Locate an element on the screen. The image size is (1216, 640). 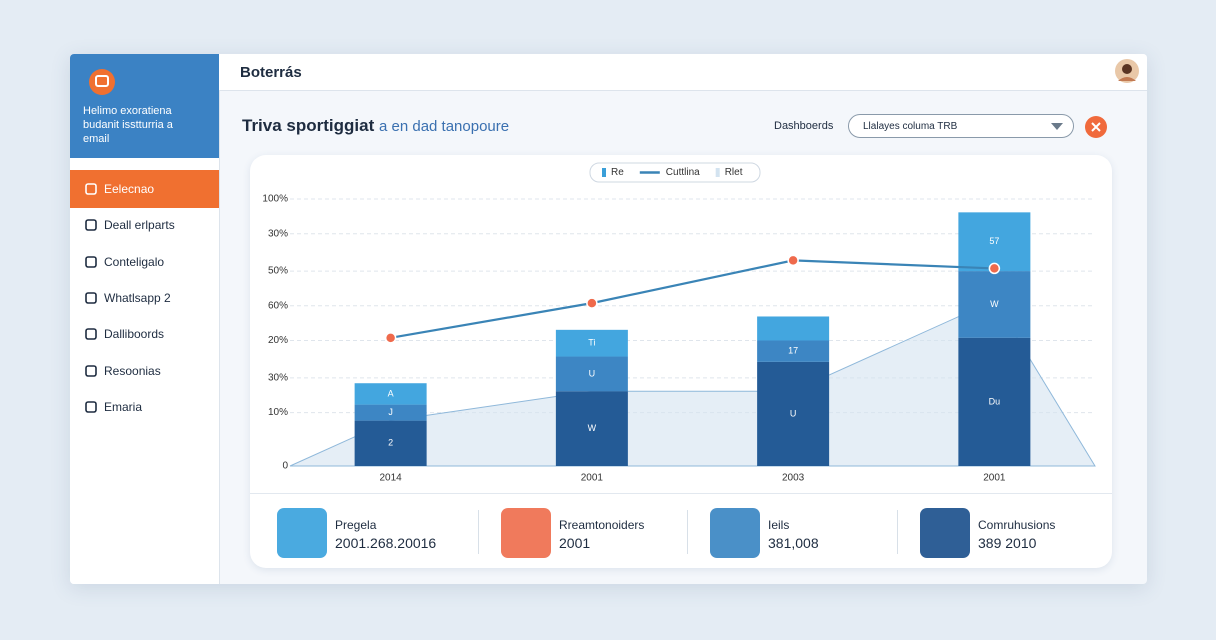
y-tick-label: 50% is located at coordinates (278, 271).